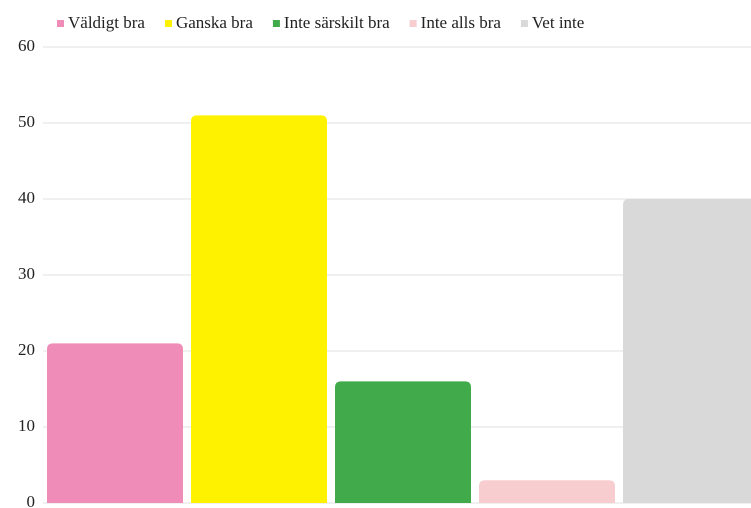 This screenshot has height=508, width=751. Describe the element at coordinates (558, 22) in the screenshot. I see `legend-label: Vet inte` at that location.